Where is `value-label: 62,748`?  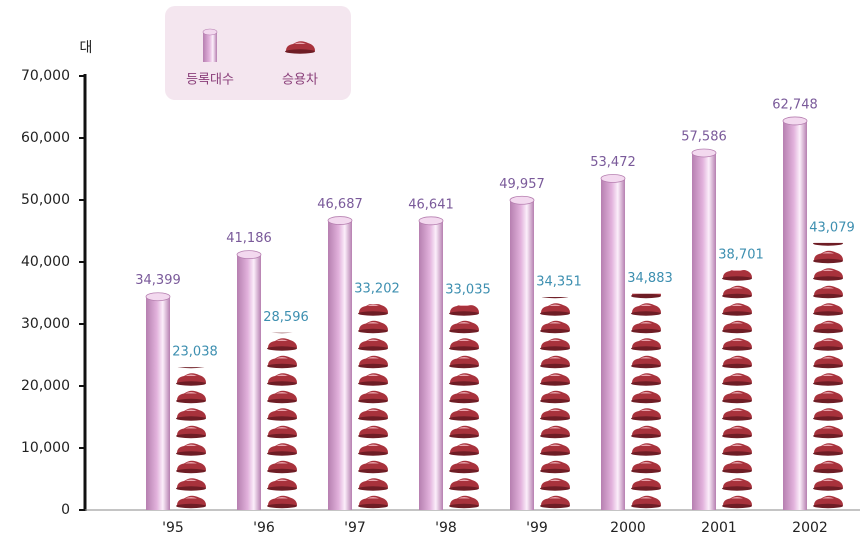 value-label: 62,748 is located at coordinates (795, 104).